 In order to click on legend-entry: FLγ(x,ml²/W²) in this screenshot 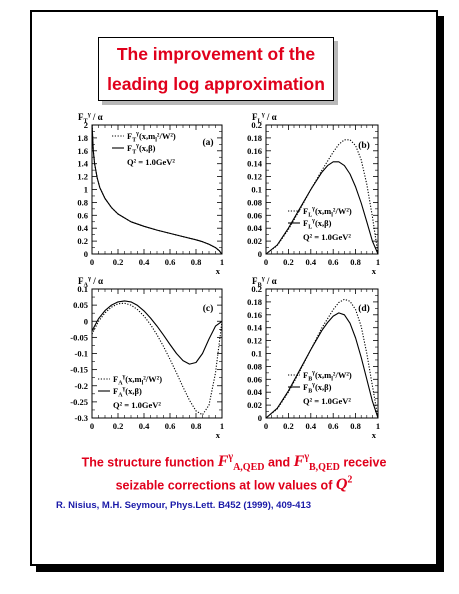, I will do `click(327, 212)`.